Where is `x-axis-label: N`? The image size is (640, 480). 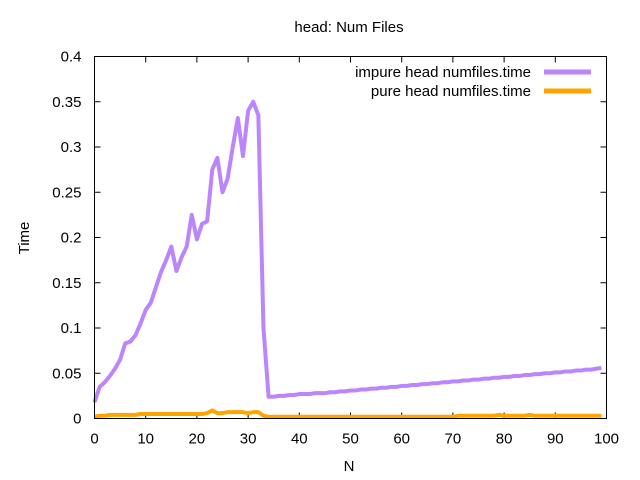
x-axis-label: N is located at coordinates (349, 466).